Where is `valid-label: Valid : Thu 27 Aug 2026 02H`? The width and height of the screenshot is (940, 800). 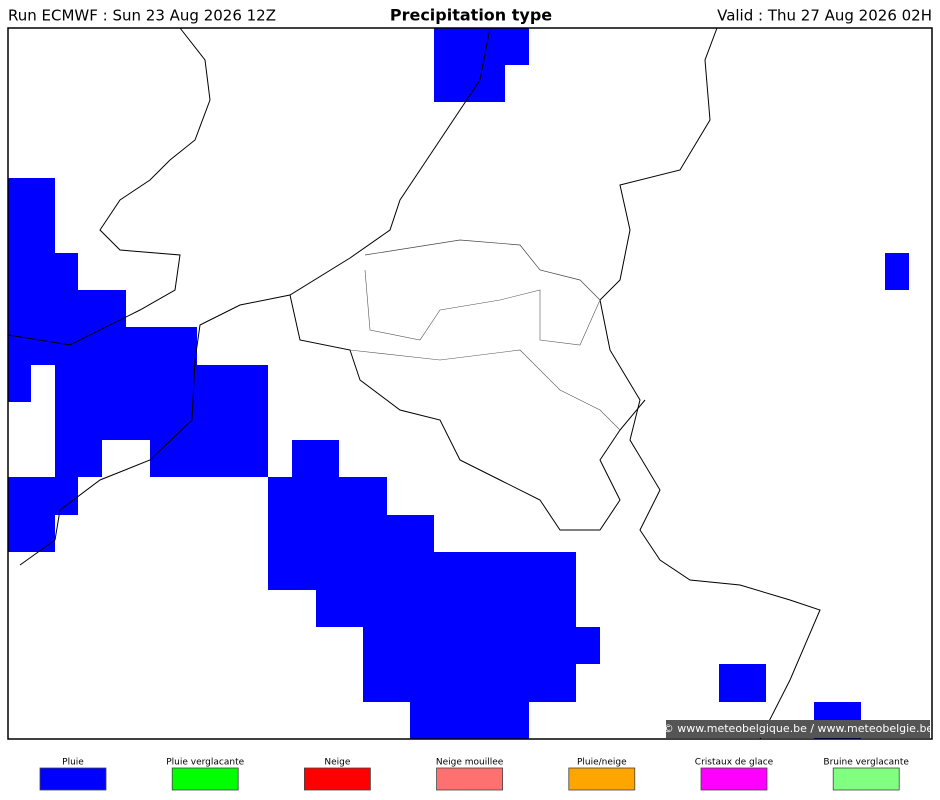
valid-label: Valid : Thu 27 Aug 2026 02H is located at coordinates (824, 16).